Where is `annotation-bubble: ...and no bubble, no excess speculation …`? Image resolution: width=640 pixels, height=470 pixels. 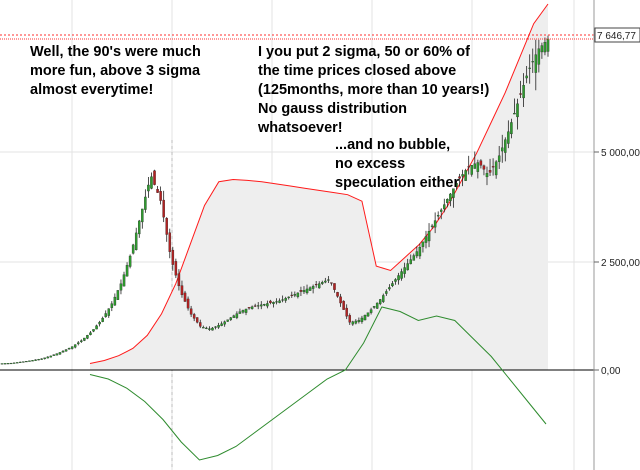 annotation-bubble: ...and no bubble, no excess speculation … is located at coordinates (397, 164).